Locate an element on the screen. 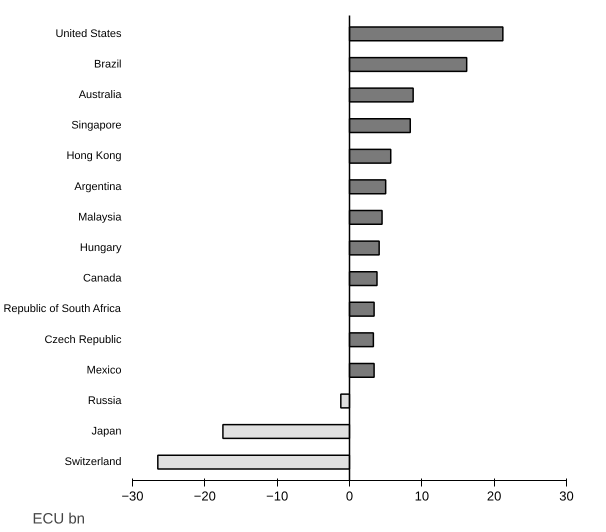  y-tick-label: Australia is located at coordinates (100, 95).